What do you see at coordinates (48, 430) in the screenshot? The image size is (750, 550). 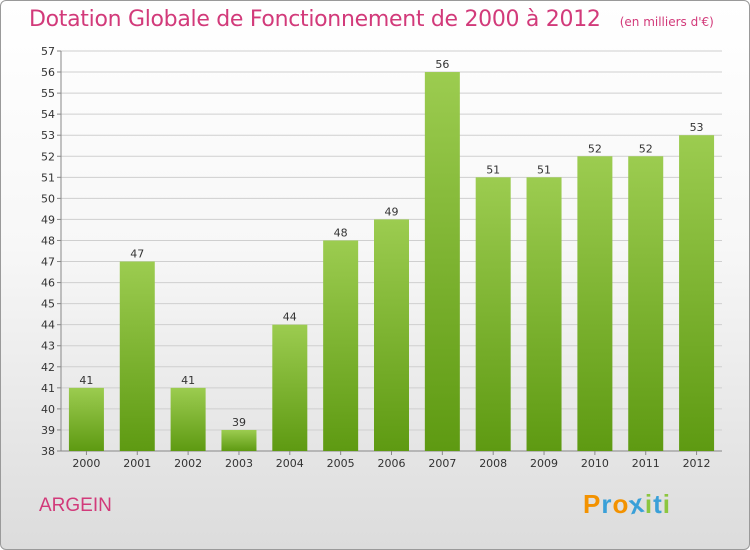 I see `y-tick-label: 39` at bounding box center [48, 430].